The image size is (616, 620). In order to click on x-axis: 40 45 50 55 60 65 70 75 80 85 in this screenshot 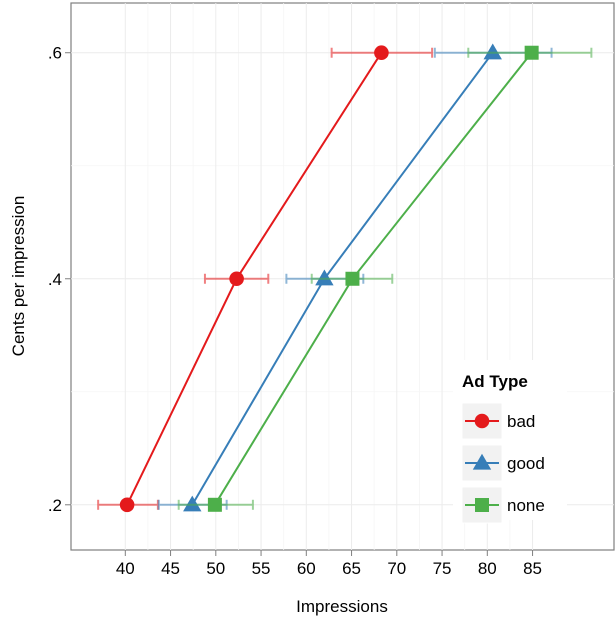, I will do `click(329, 564)`.